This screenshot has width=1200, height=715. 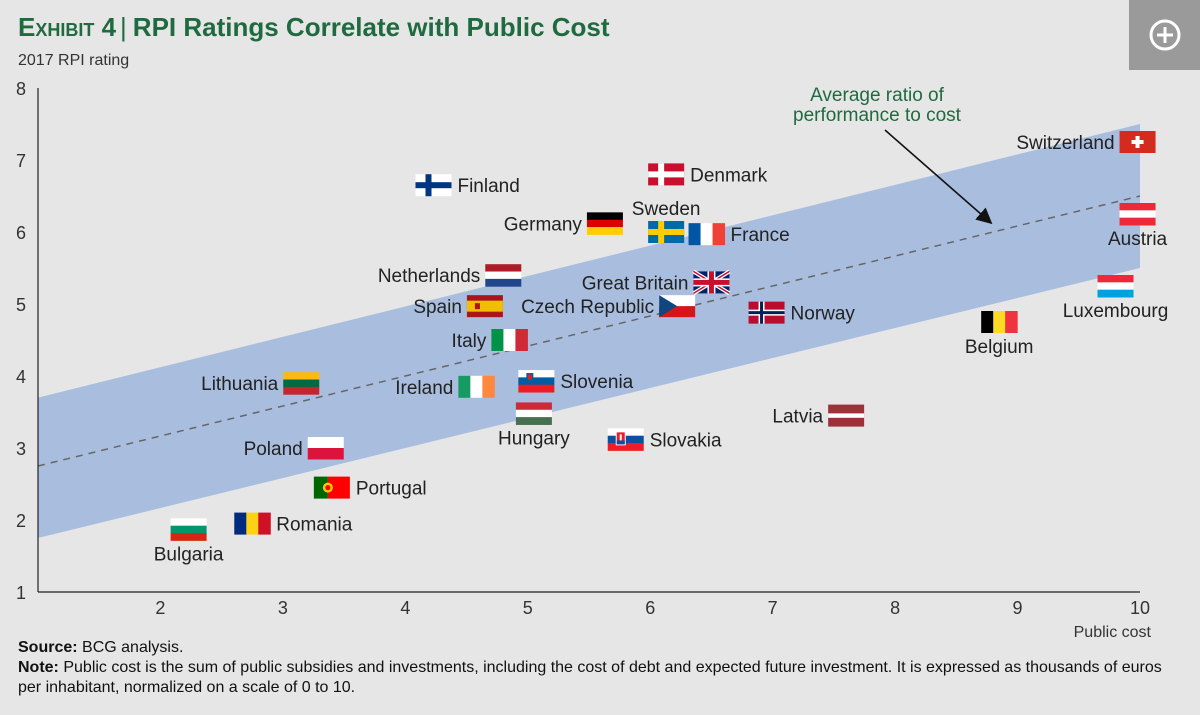 I want to click on flag-sweden-icon, so click(x=666, y=232).